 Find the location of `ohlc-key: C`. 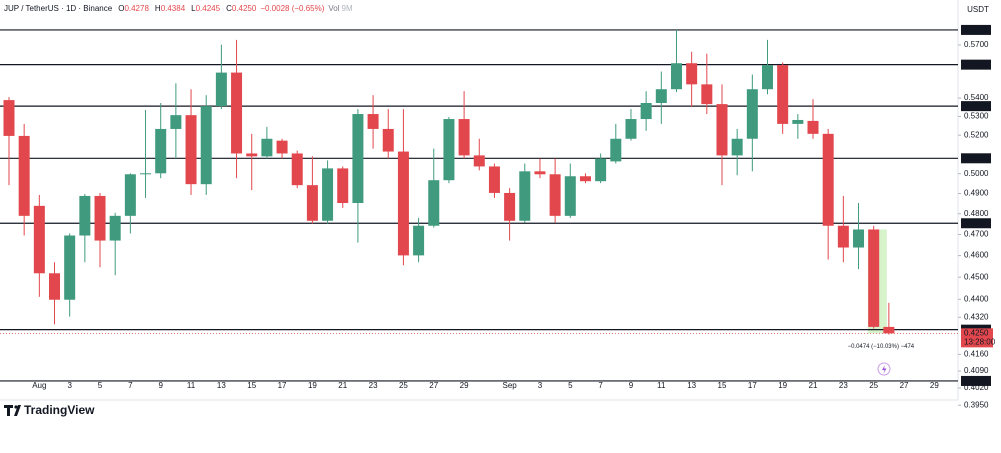

ohlc-key: C is located at coordinates (229, 8).